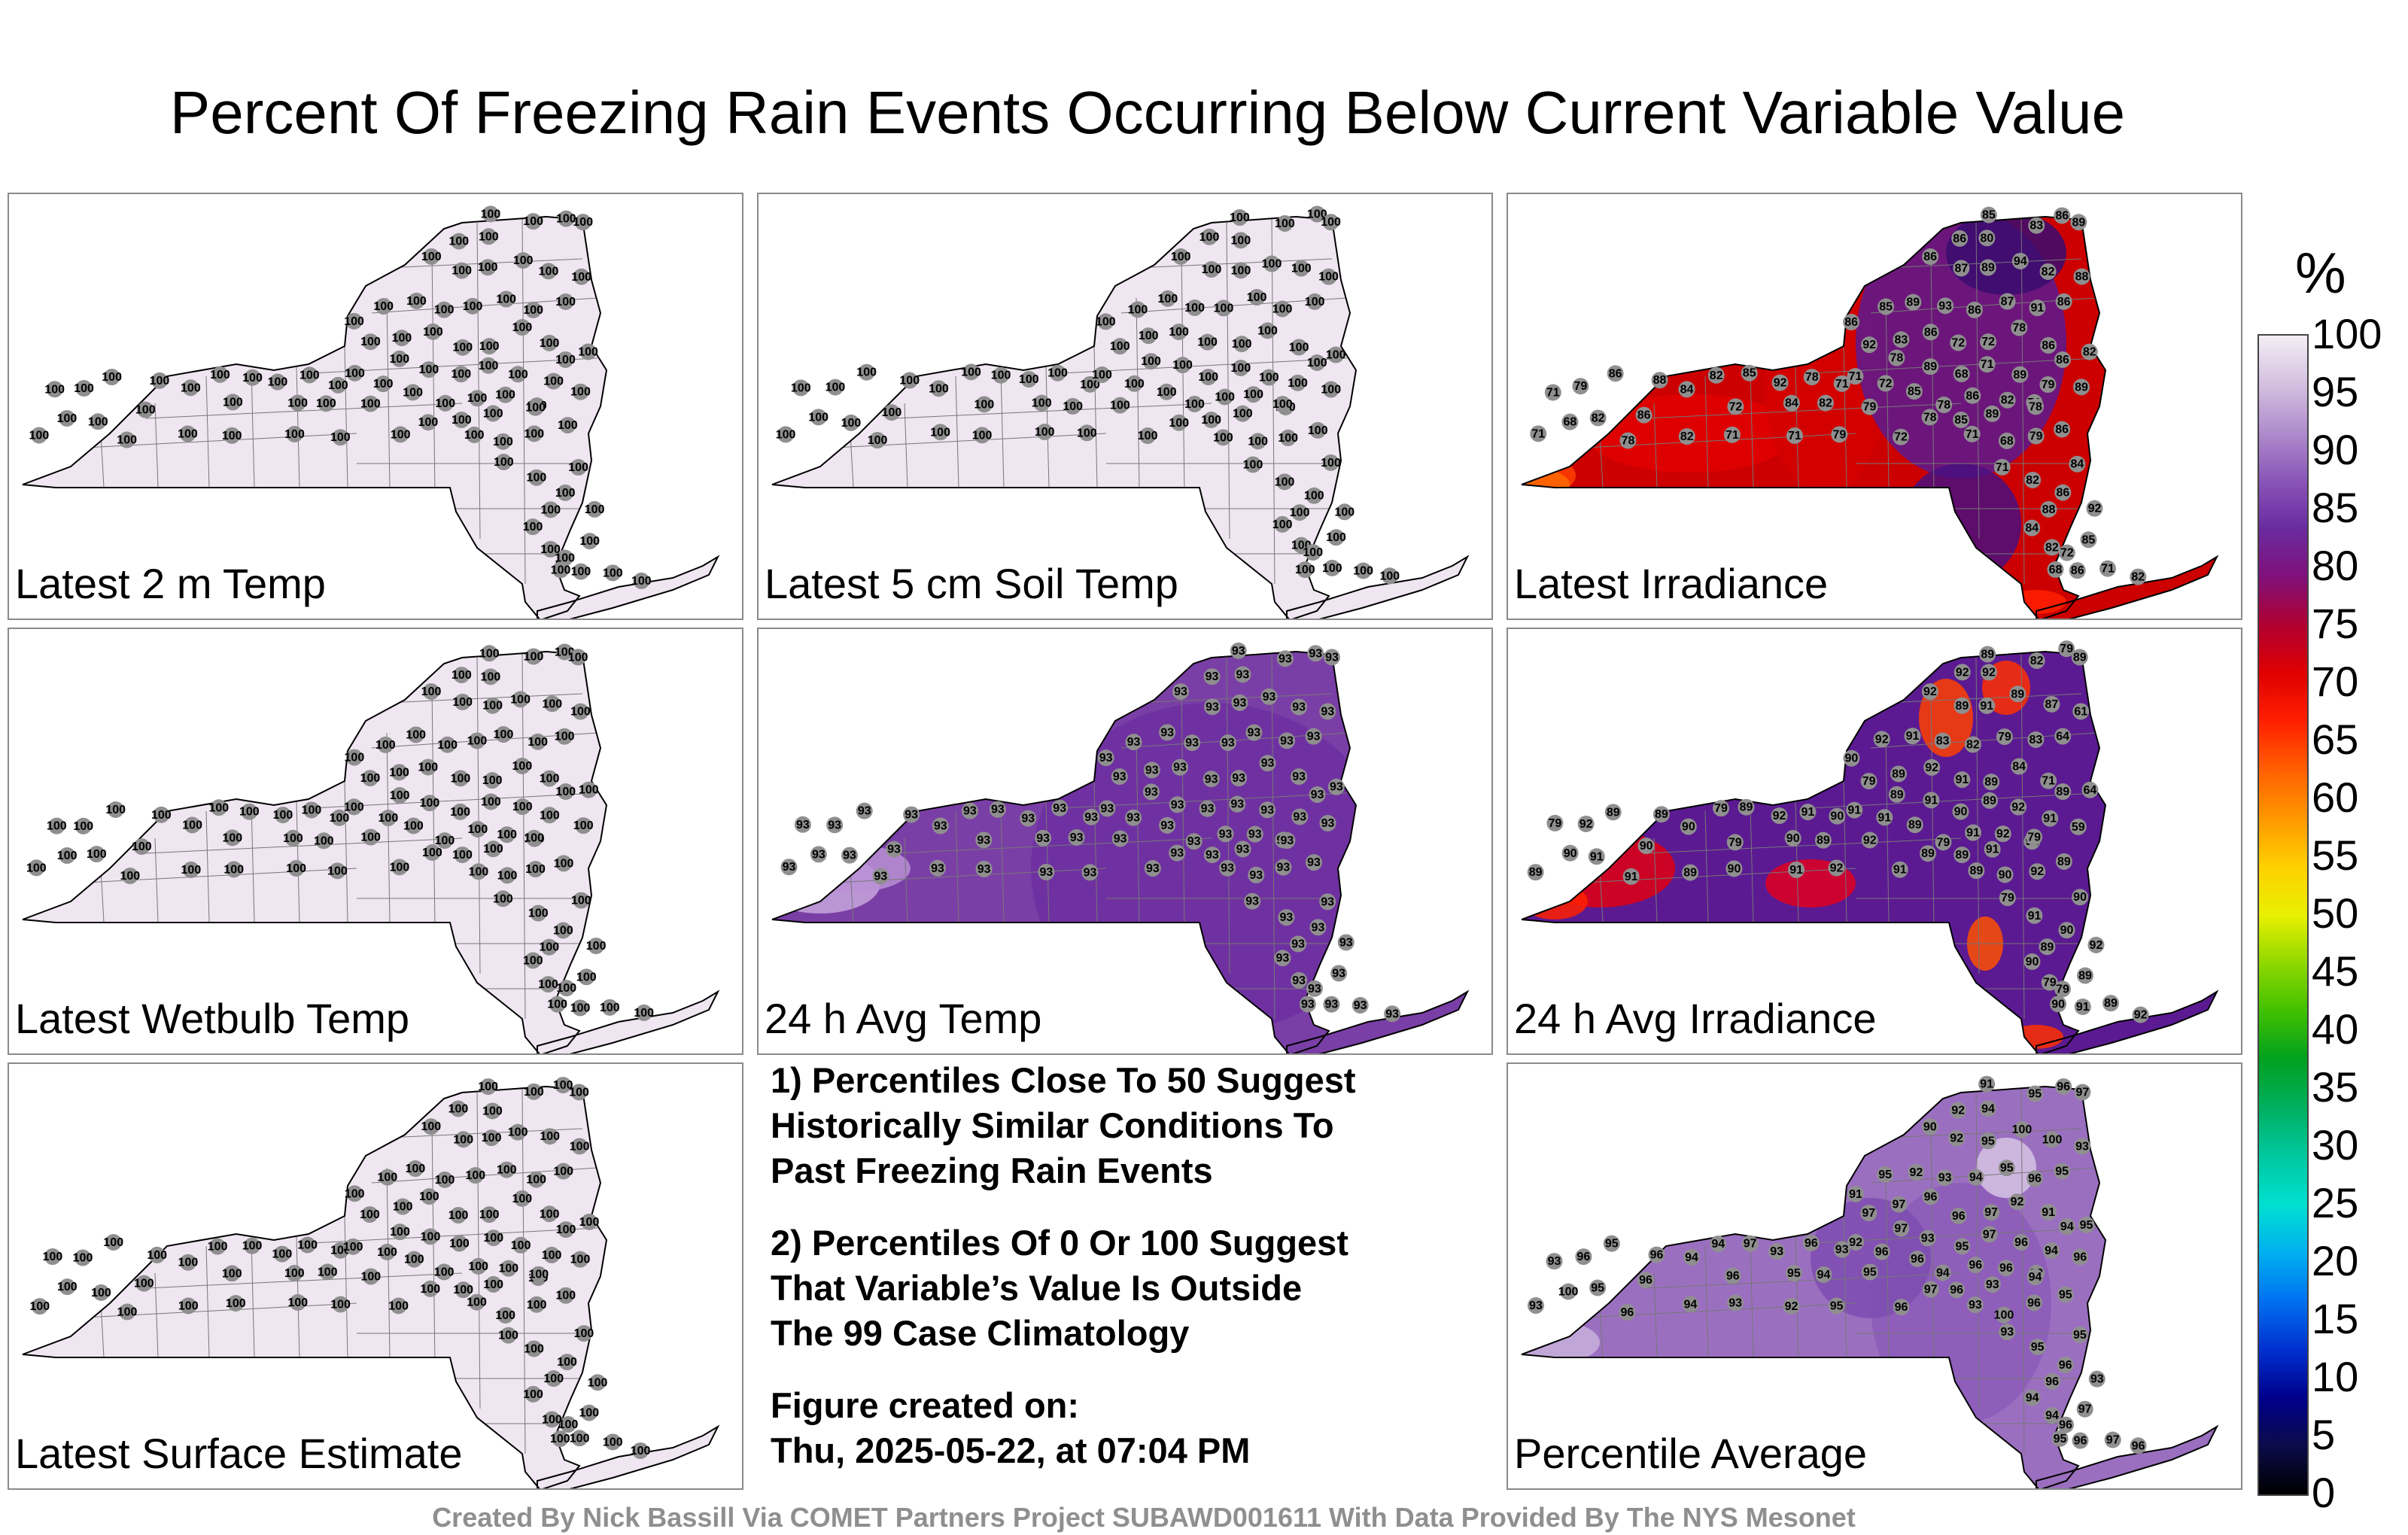 This screenshot has height=1535, width=2408. I want to click on station-value: 87, so click(1961, 268).